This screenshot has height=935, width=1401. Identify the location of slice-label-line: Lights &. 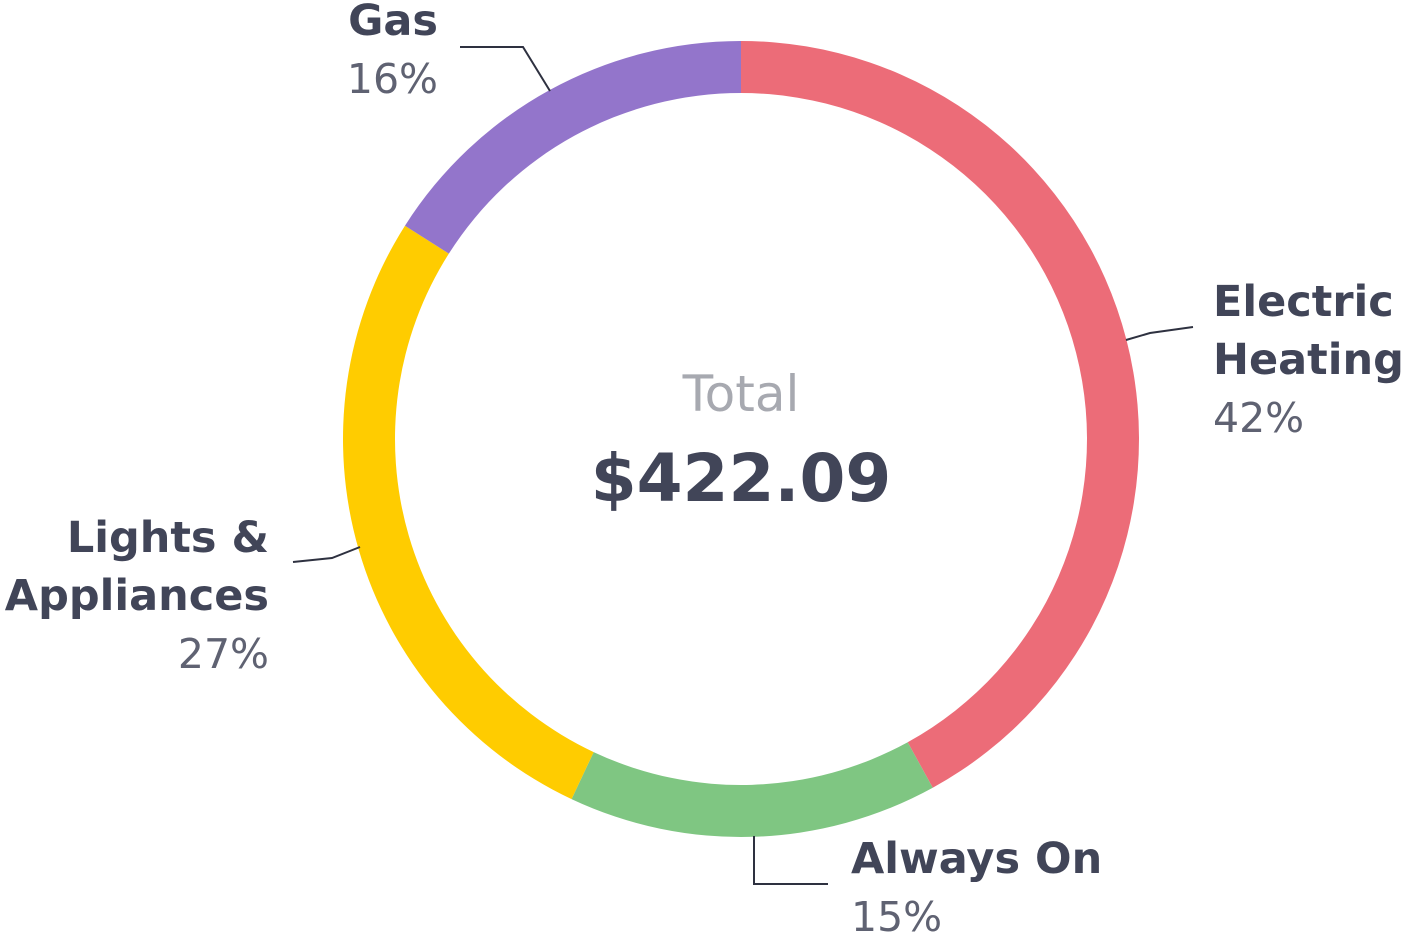
(168, 538).